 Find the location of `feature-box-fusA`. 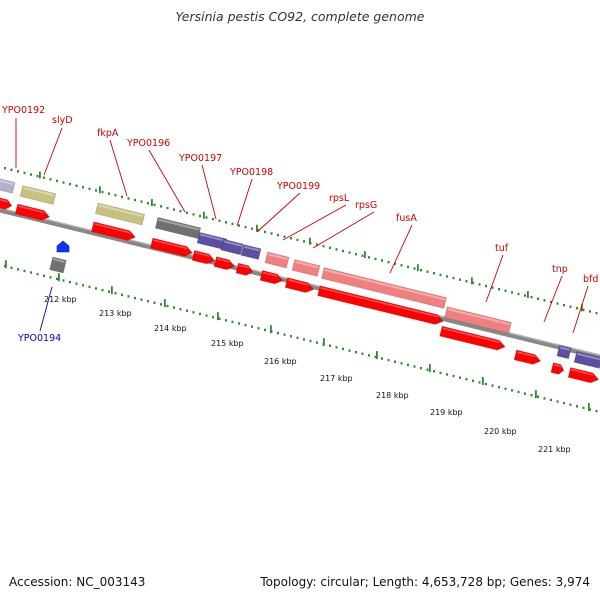

feature-box-fusA is located at coordinates (384, 288).